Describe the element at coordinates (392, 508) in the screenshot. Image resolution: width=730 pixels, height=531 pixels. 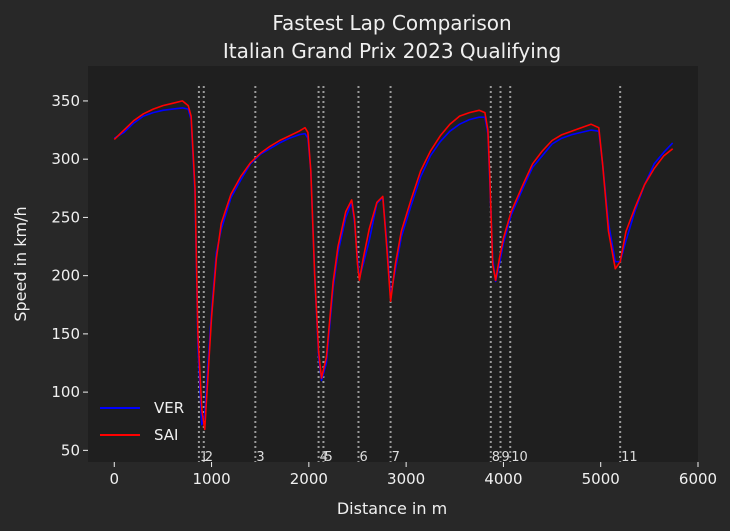
I see `x-axis-label: Distance in m` at that location.